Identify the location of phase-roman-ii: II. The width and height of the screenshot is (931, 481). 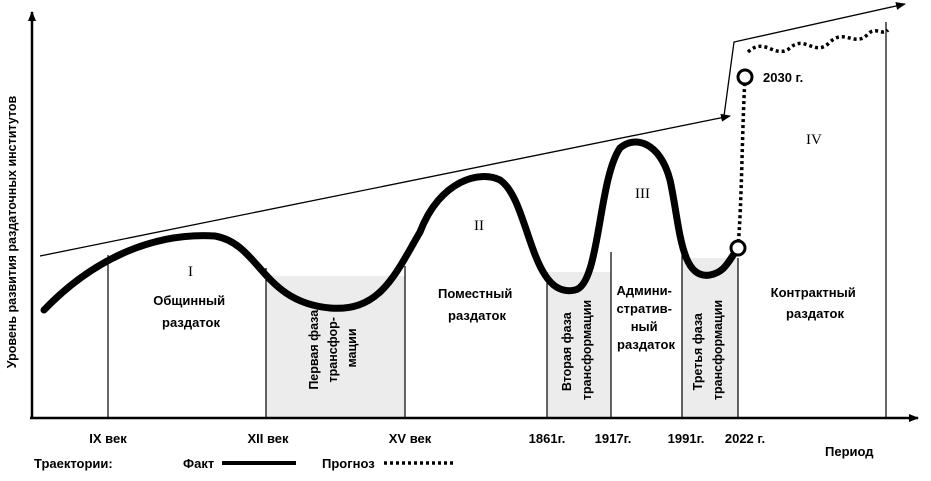
(479, 226).